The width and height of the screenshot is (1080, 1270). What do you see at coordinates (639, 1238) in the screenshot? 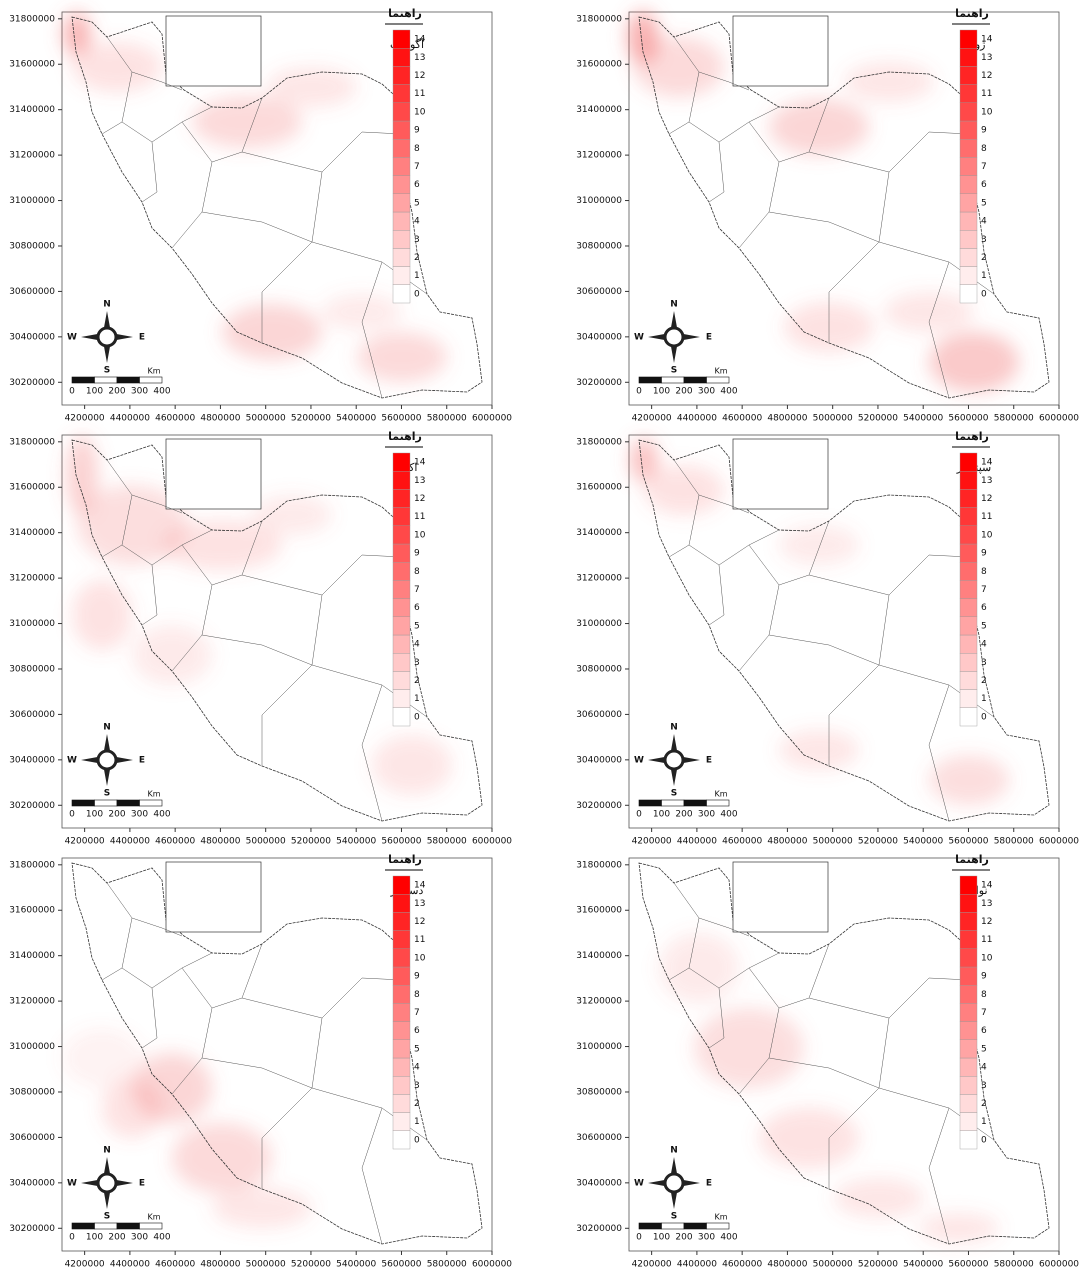
I see `scale-label: 0` at bounding box center [639, 1238].